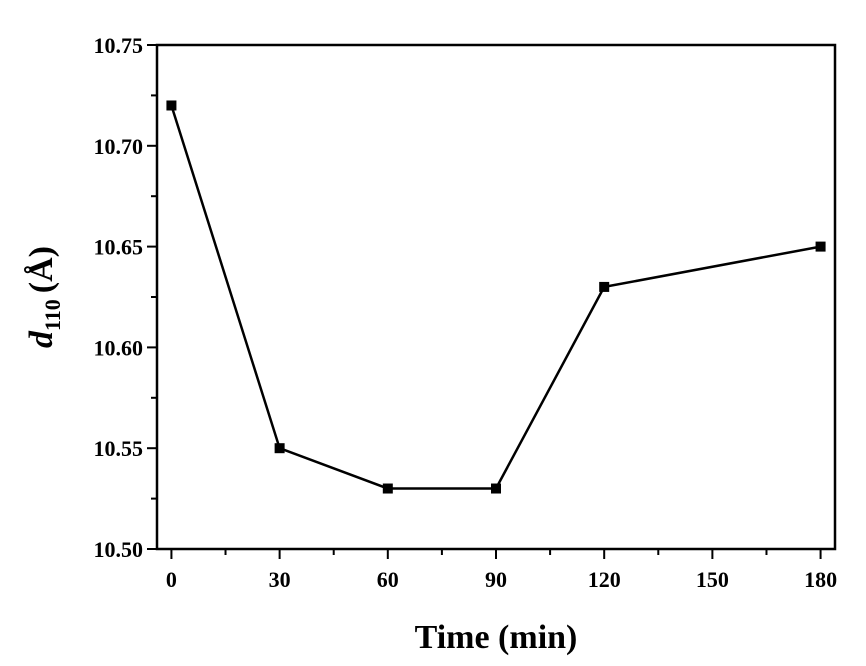 Image resolution: width=866 pixels, height=666 pixels. What do you see at coordinates (820, 579) in the screenshot?
I see `x-tick-label: 180` at bounding box center [820, 579].